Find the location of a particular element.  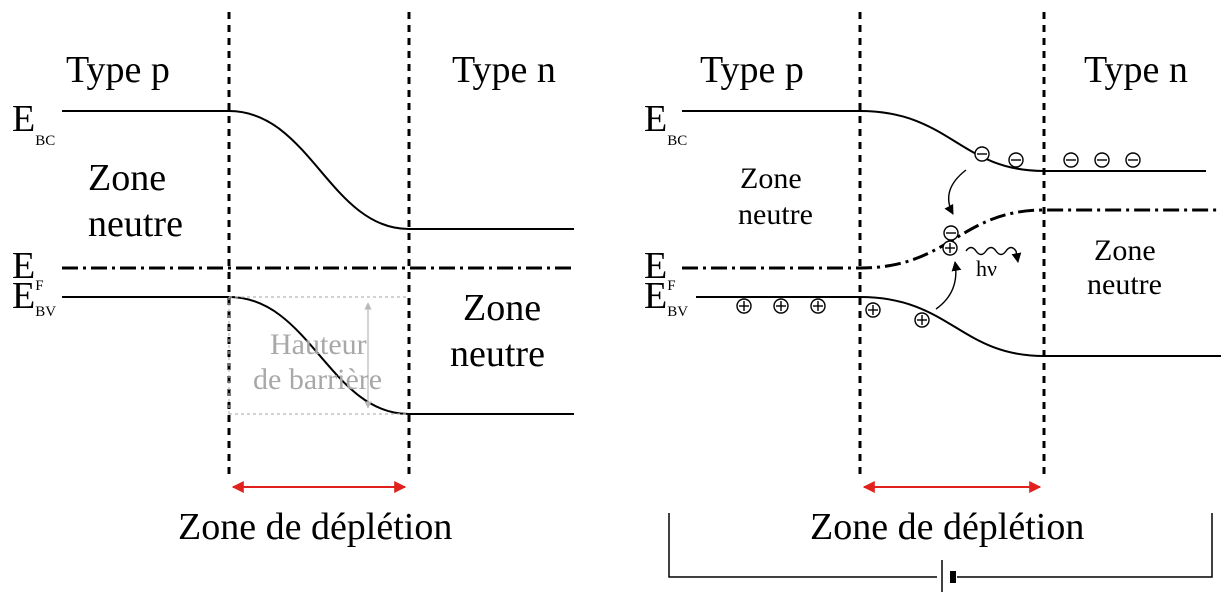

photon-label: hν is located at coordinates (986, 268).